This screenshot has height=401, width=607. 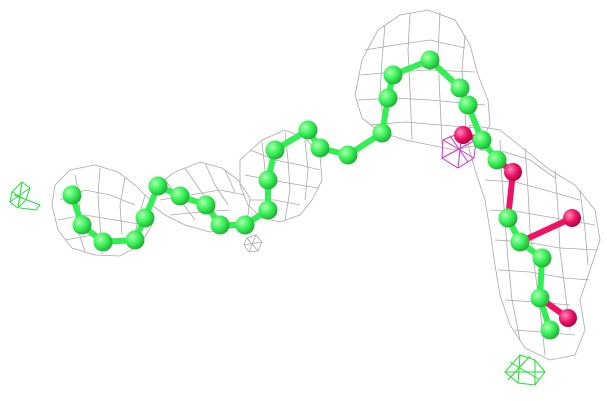 I want to click on mesh-lobe-right, so click(x=534, y=242).